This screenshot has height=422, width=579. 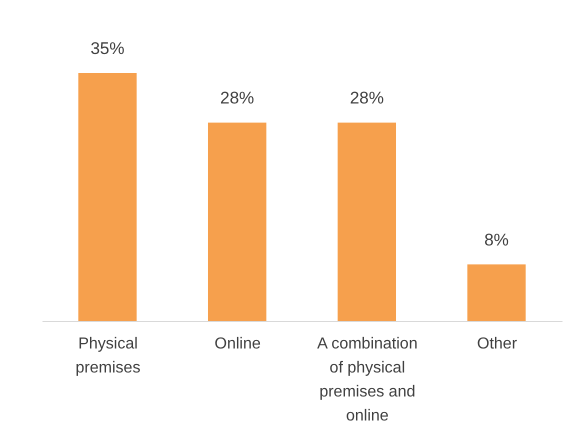 What do you see at coordinates (237, 344) in the screenshot?
I see `x-tick-label: Online` at bounding box center [237, 344].